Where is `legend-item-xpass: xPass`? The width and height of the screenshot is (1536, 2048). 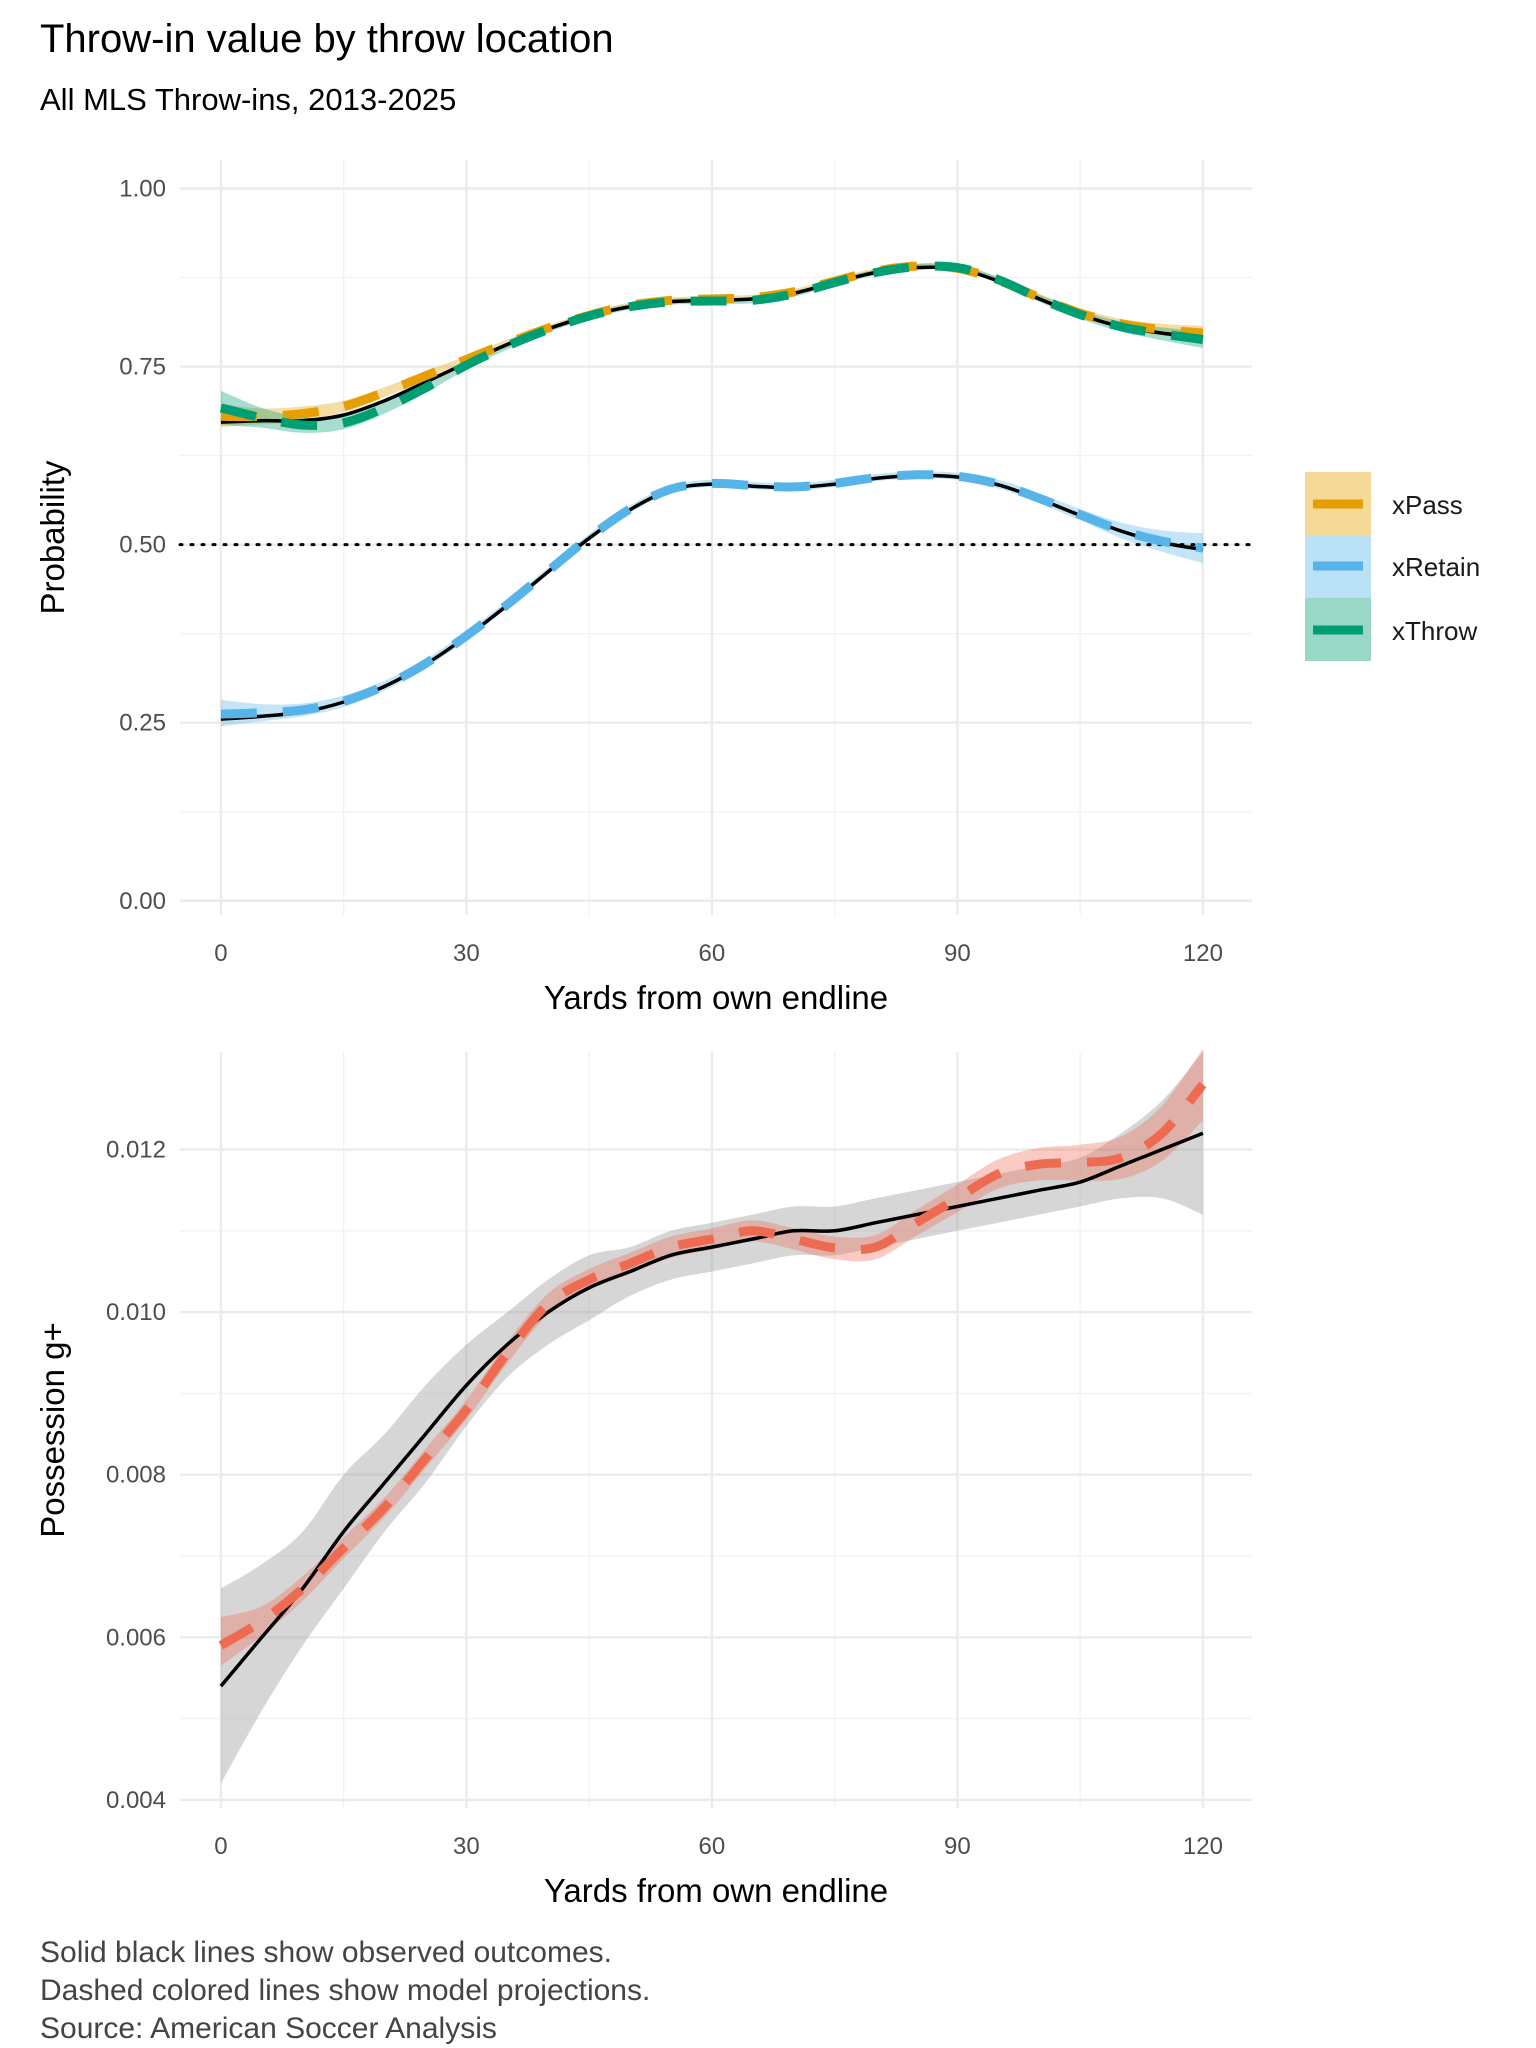
legend-item-xpass: xPass is located at coordinates (1384, 503).